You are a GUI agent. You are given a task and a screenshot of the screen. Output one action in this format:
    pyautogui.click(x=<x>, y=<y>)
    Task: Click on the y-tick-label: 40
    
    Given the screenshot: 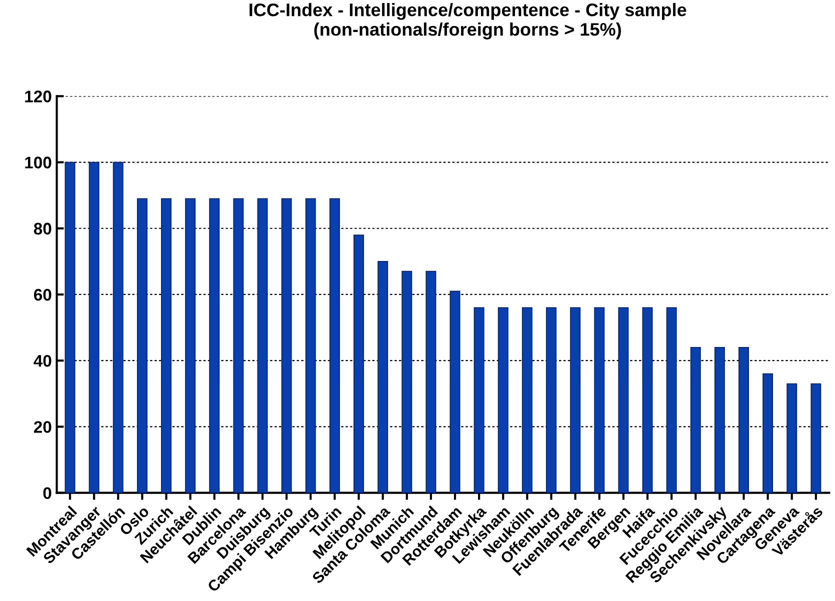 What is the action you would take?
    pyautogui.click(x=43, y=361)
    